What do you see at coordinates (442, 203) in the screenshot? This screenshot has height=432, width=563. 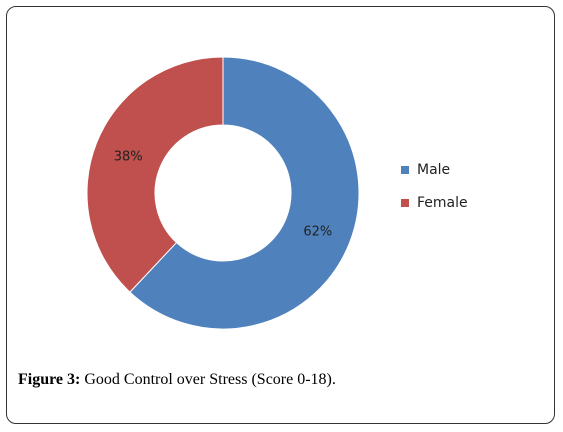 I see `legend-label-female: Female` at bounding box center [442, 203].